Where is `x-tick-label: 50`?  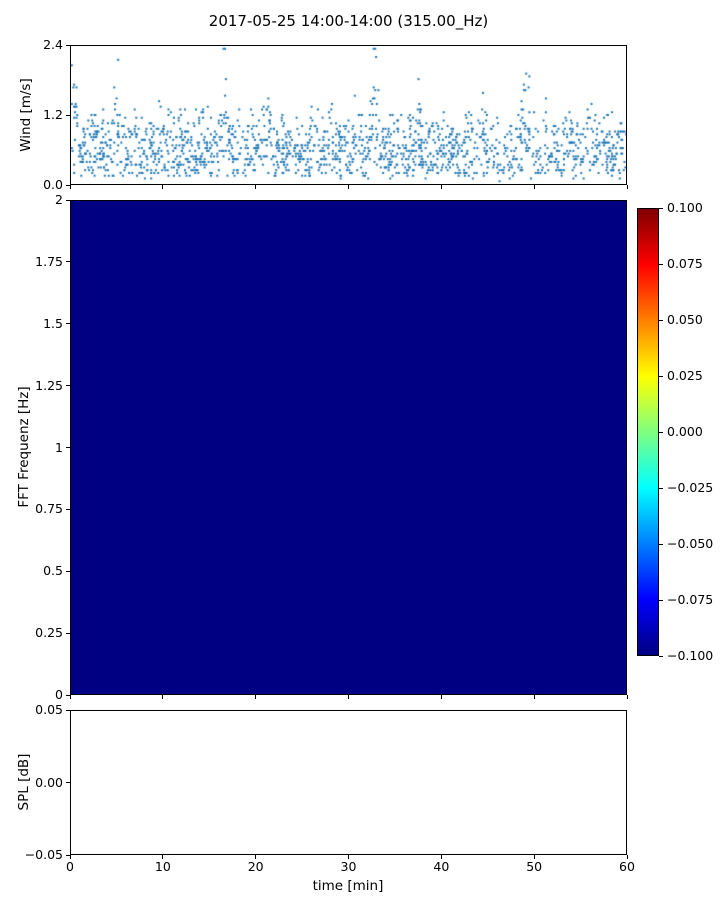 x-tick-label: 50 is located at coordinates (534, 866).